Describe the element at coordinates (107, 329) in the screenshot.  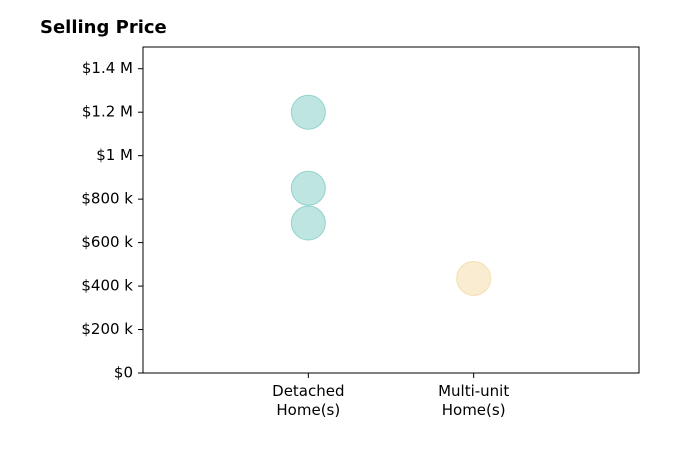
I see `y-tick-label: $200 k` at that location.